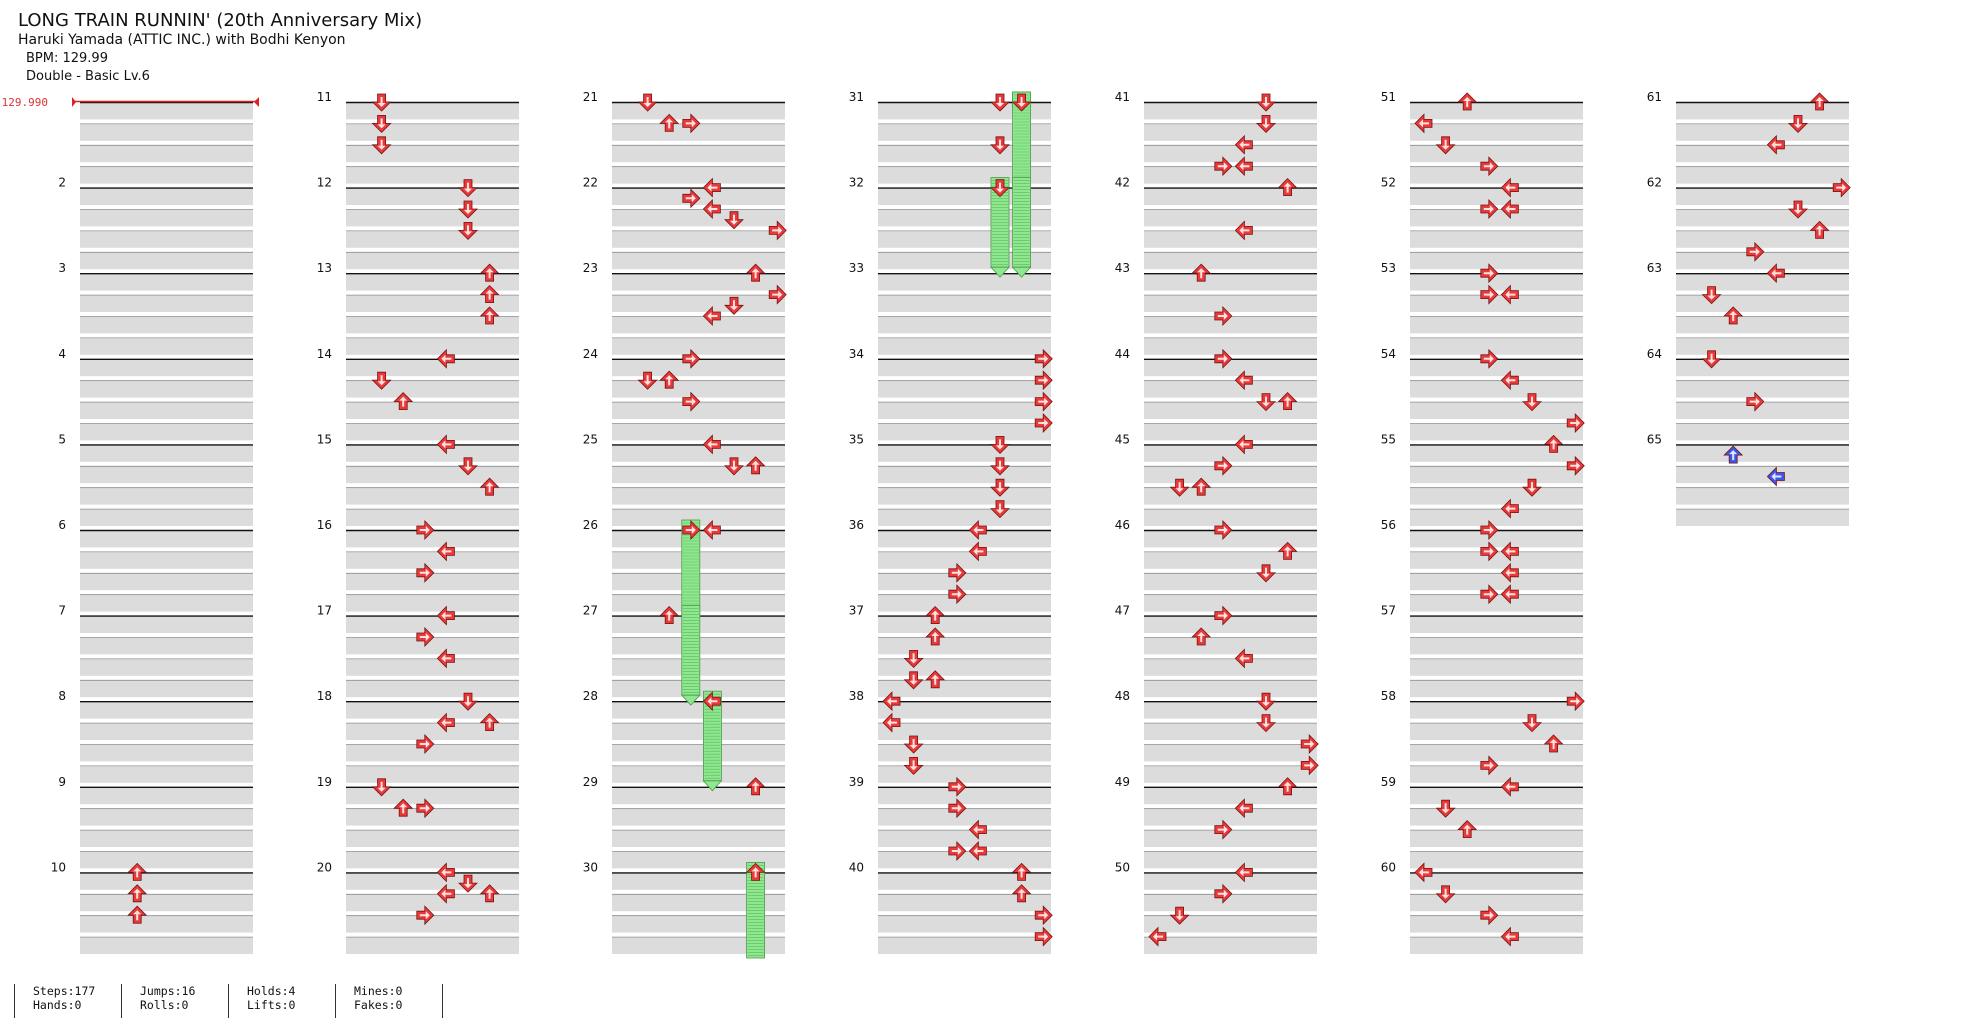  What do you see at coordinates (684, 223) in the screenshot?
I see `measure-22: 22` at bounding box center [684, 223].